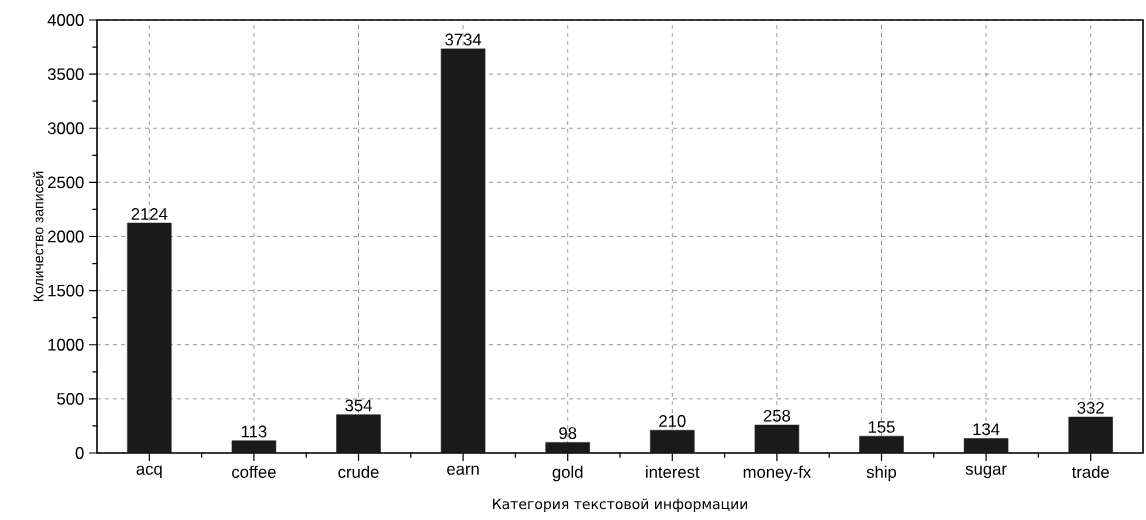 Image resolution: width=1146 pixels, height=520 pixels. I want to click on x-tick-label: earn, so click(463, 470).